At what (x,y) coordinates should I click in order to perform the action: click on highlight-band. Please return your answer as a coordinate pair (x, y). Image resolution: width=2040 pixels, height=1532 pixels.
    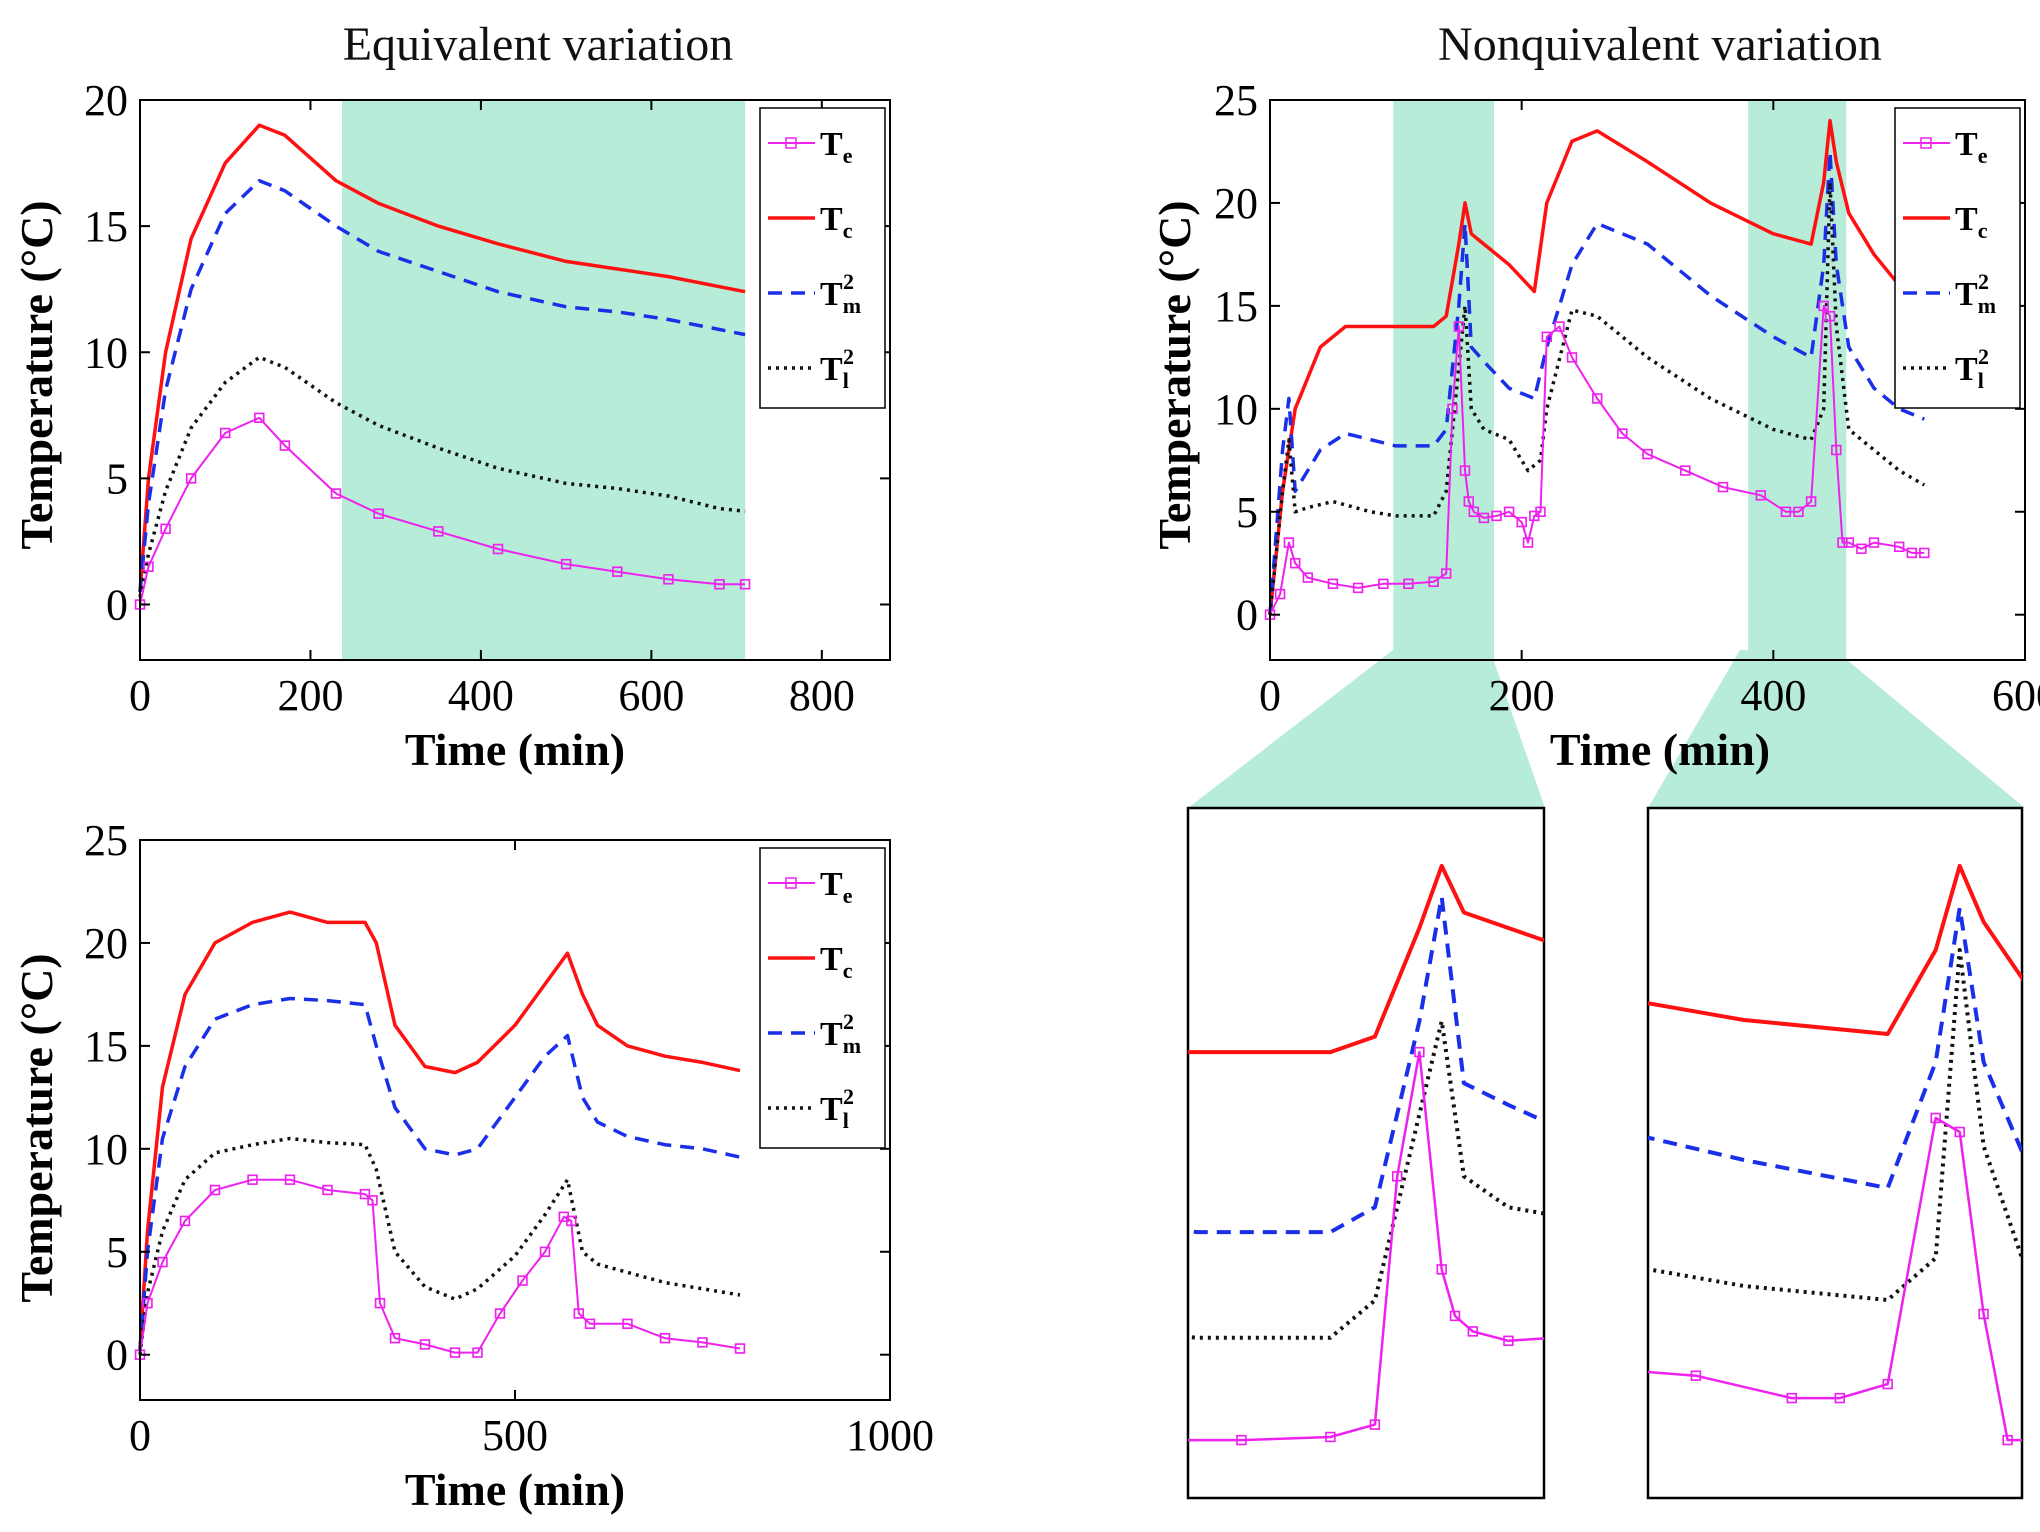
    Looking at the image, I should click on (543, 380).